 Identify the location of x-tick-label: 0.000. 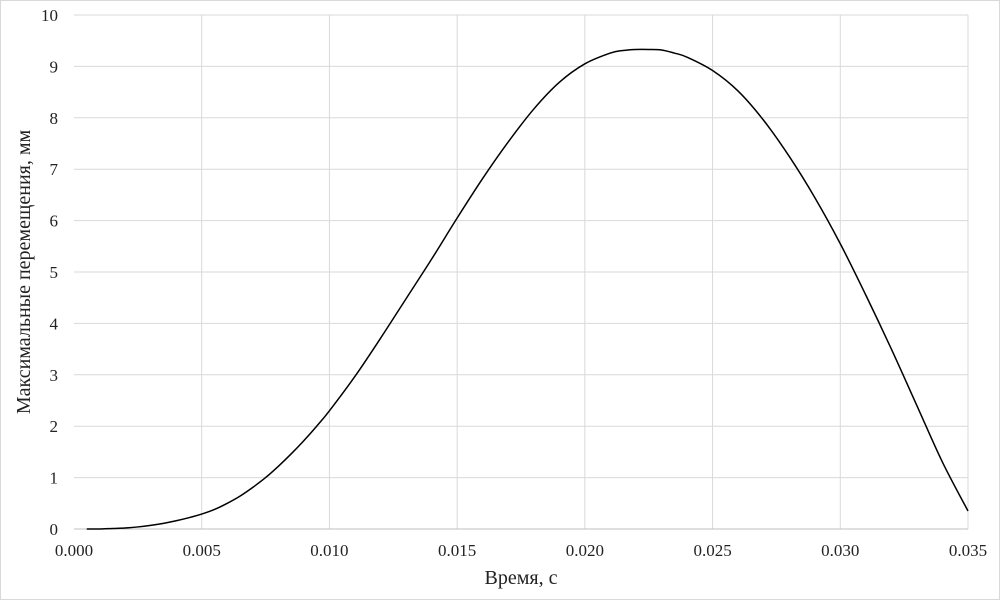
(74, 550).